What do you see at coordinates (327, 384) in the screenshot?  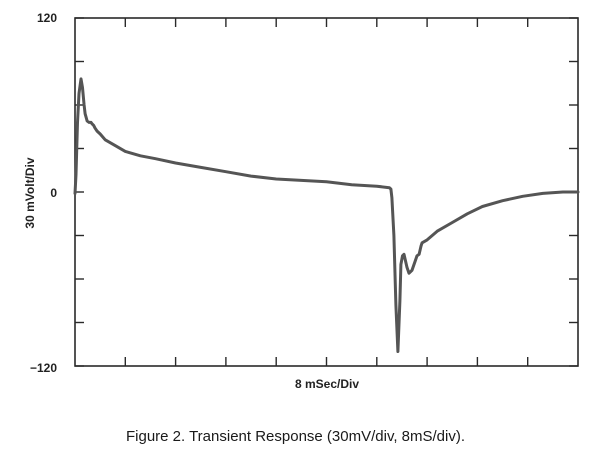 I see `x-axis-title: 8 mSec/Div` at bounding box center [327, 384].